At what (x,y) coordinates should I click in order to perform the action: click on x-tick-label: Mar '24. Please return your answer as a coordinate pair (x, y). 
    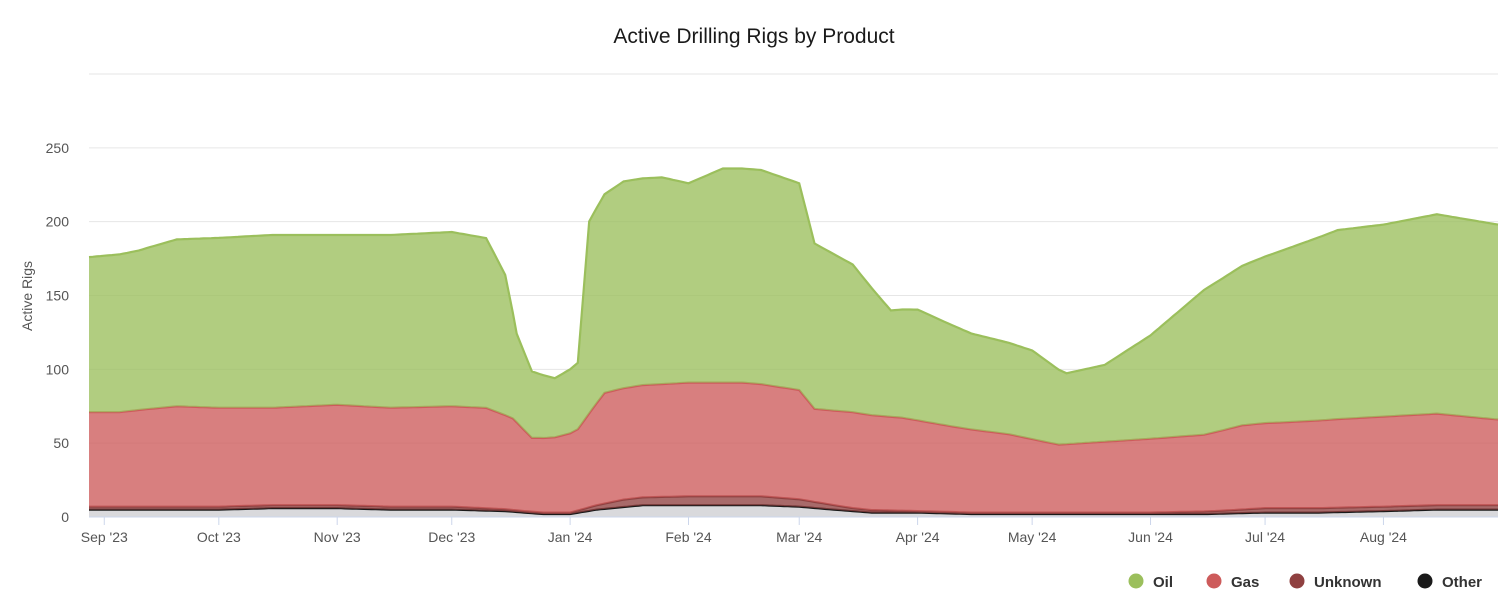
    Looking at the image, I should click on (799, 537).